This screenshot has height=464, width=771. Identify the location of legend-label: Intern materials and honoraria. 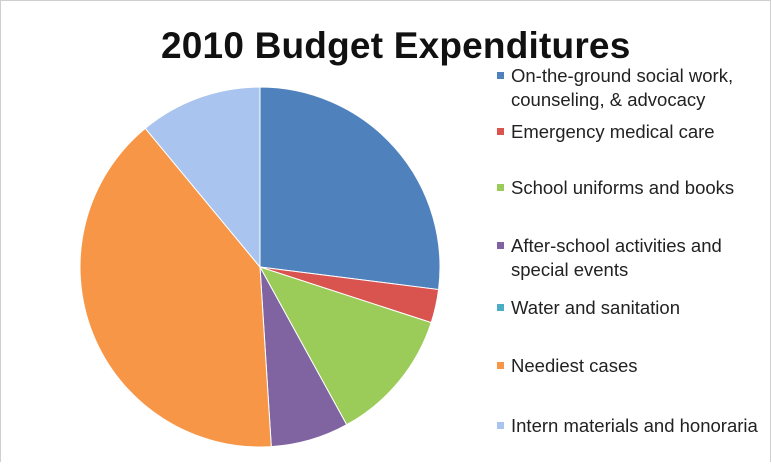
(634, 425).